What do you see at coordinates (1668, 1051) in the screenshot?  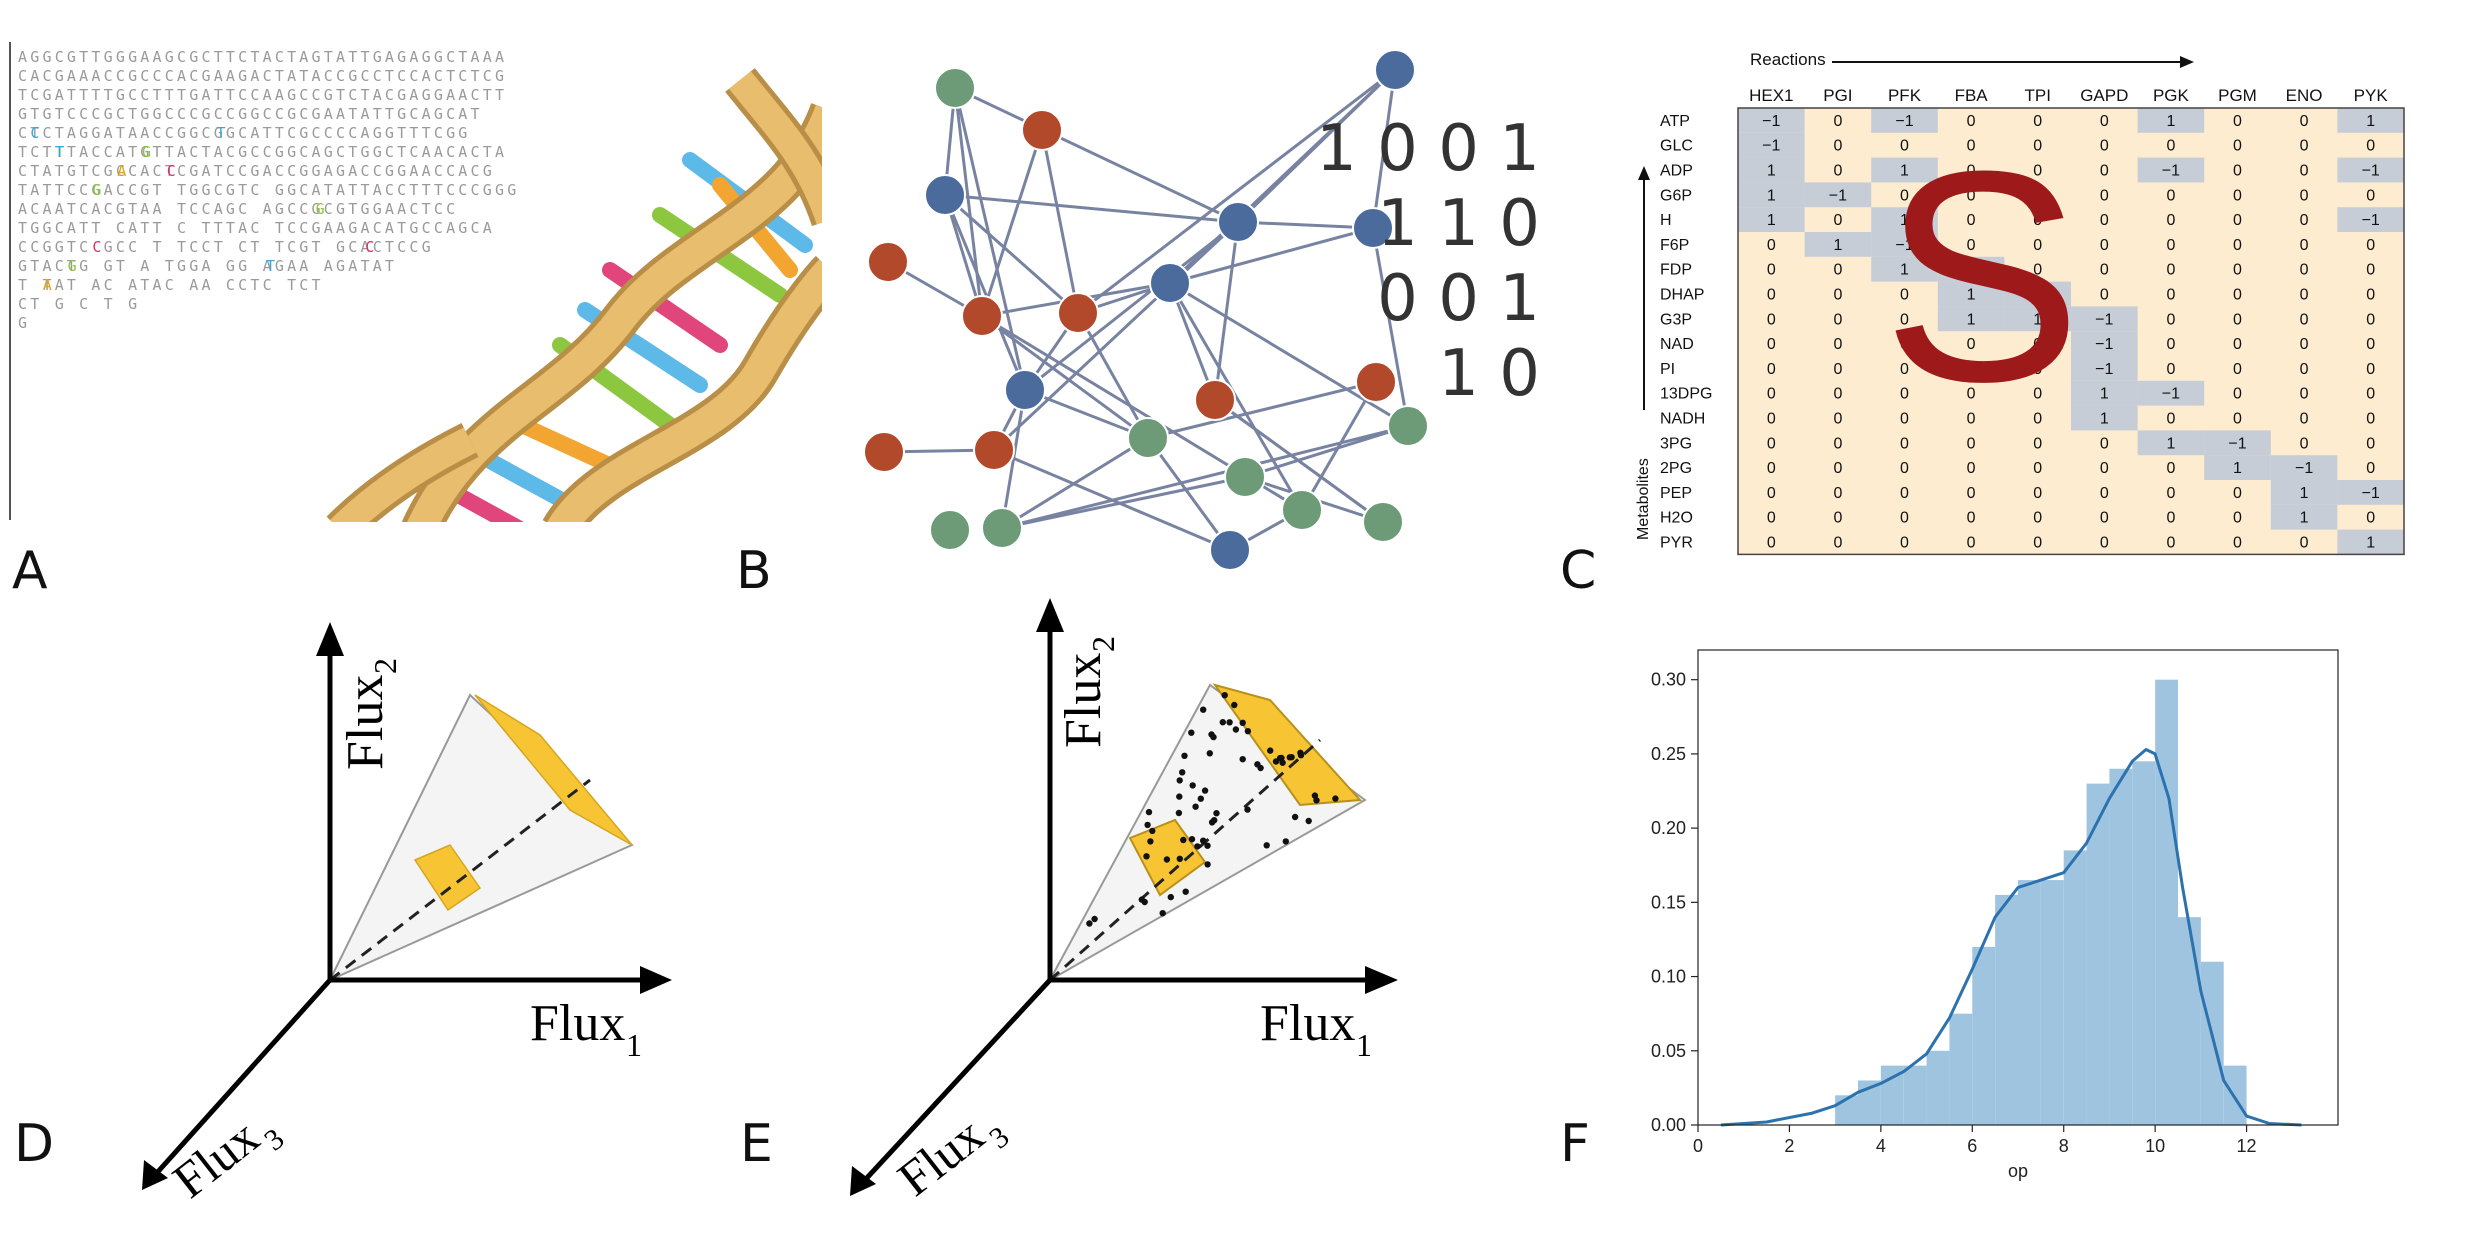 I see `y-tick-label: 0.05` at bounding box center [1668, 1051].